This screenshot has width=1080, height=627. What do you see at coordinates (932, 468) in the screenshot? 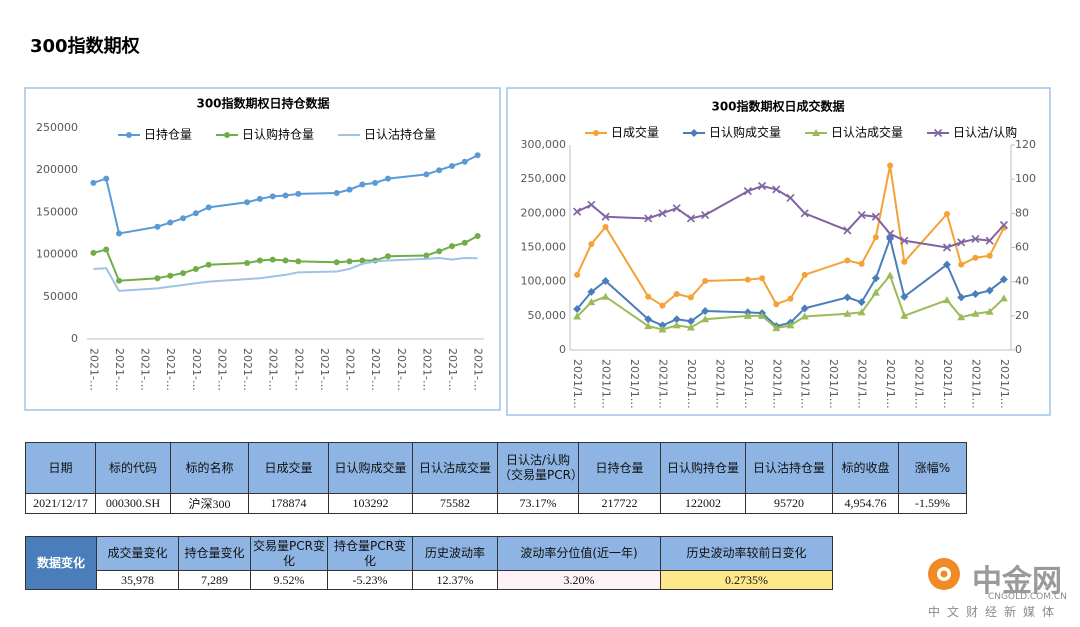
I see `header-cell: 涨幅%` at bounding box center [932, 468].